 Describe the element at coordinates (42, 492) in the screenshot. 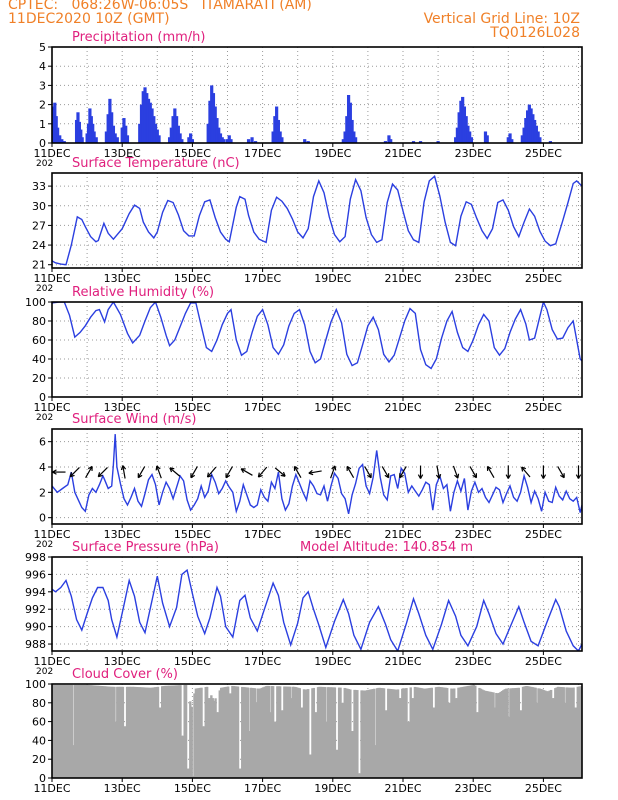

I see `y-tick-label: 2` at that location.